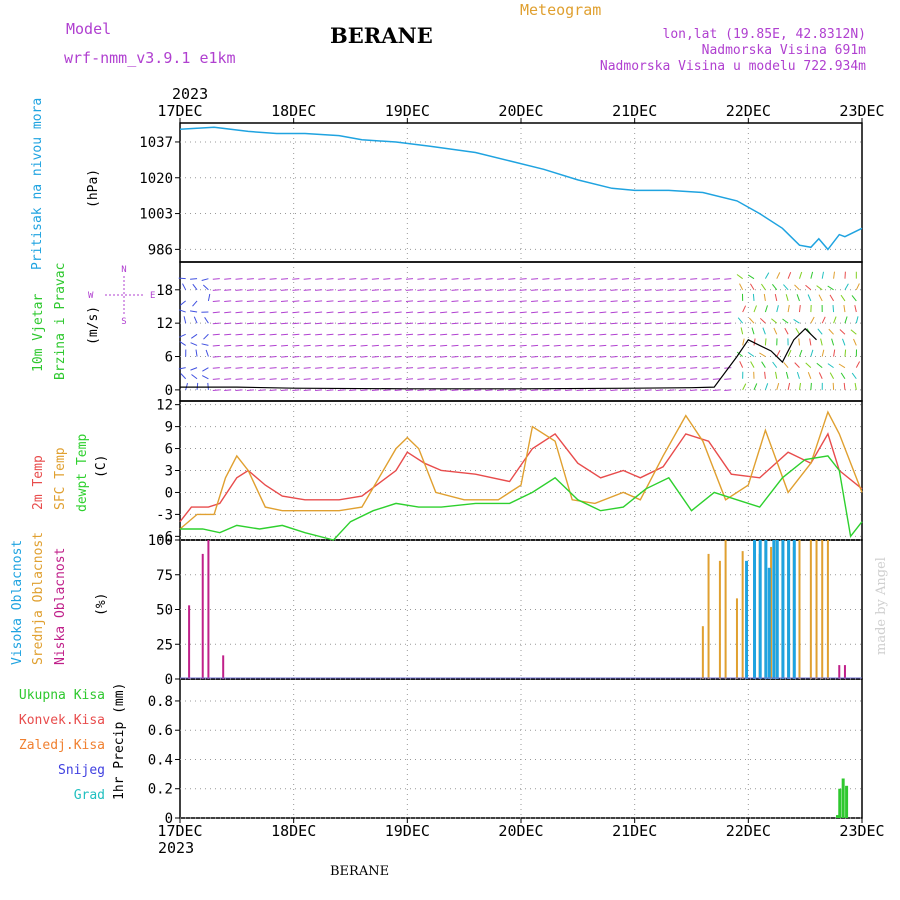 This screenshot has height=900, width=900. Describe the element at coordinates (208, 609) in the screenshot. I see `cloud-bar-low` at that location.